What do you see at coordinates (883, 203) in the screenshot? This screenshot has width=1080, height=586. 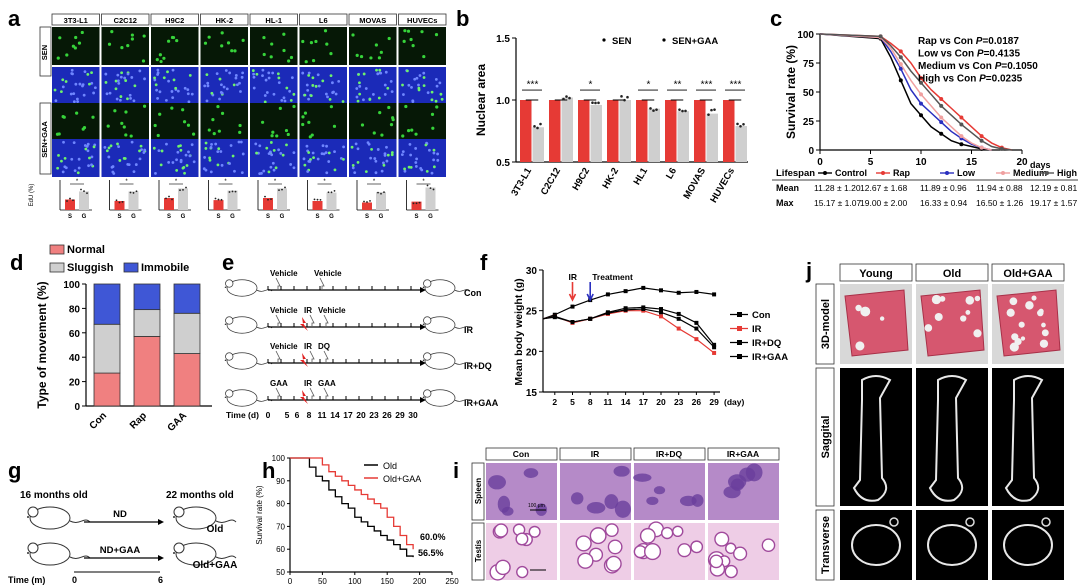 I see `table-max: 19.00 ± 2.00` at bounding box center [883, 203].